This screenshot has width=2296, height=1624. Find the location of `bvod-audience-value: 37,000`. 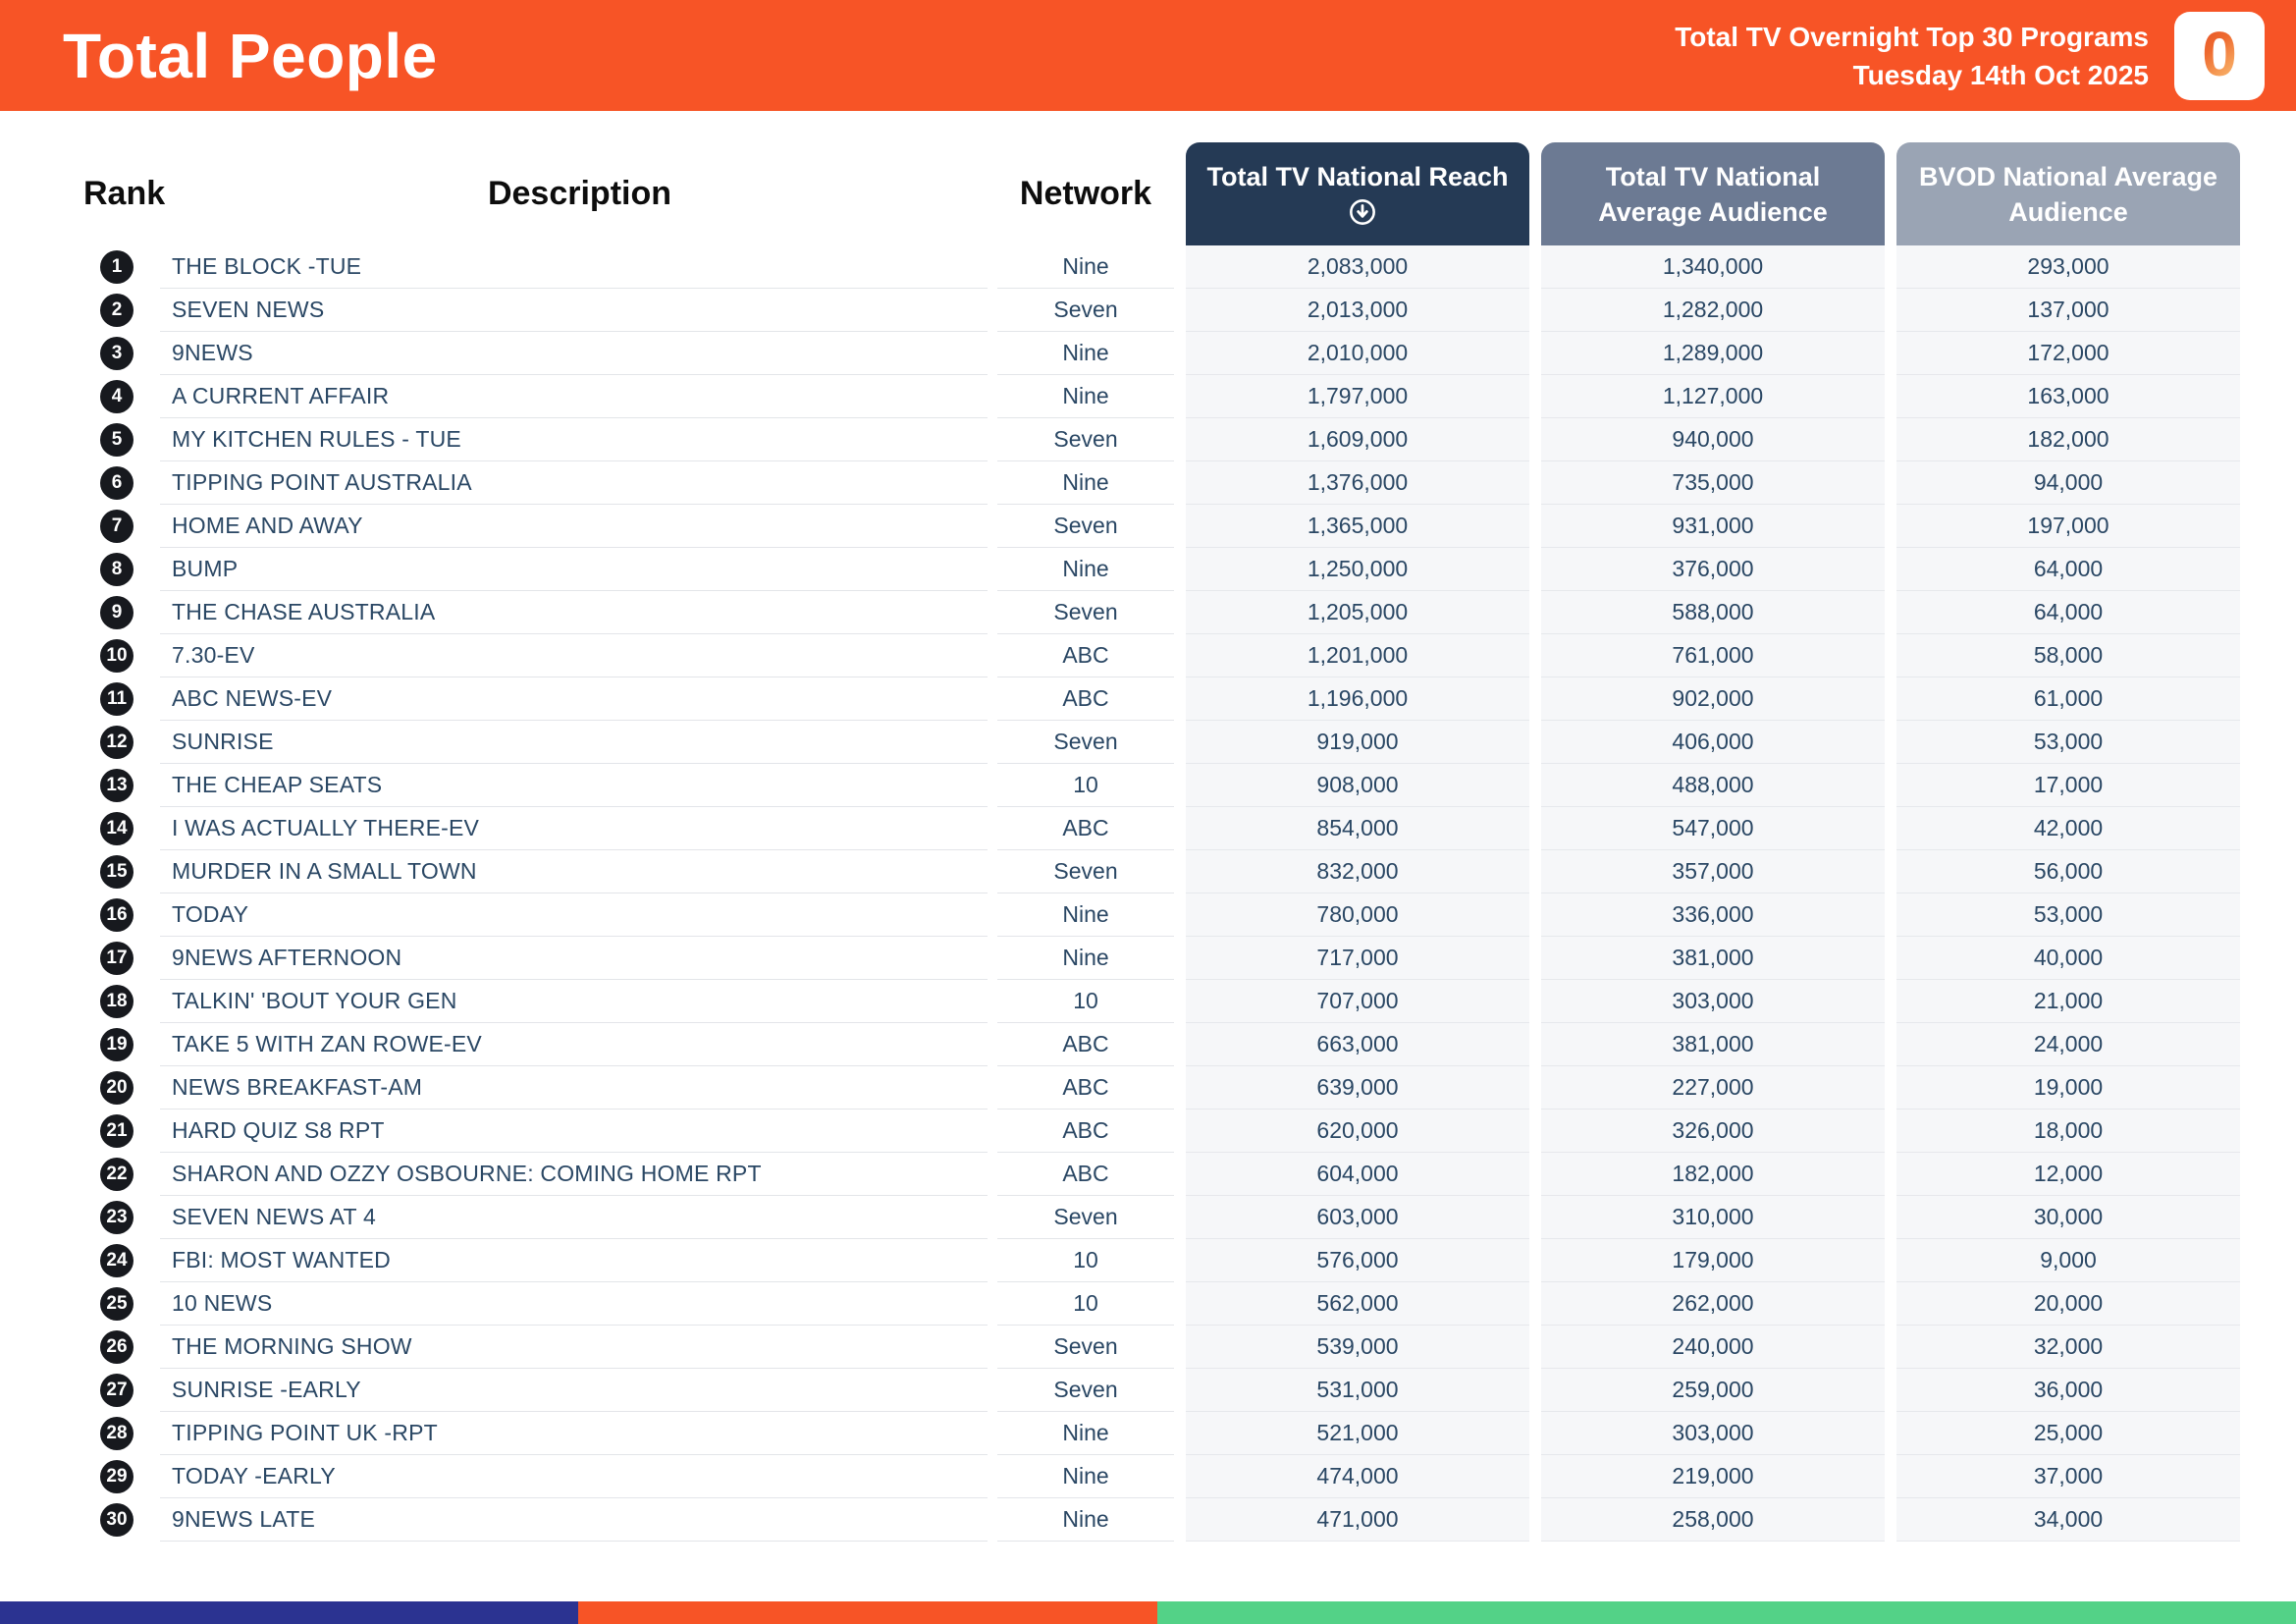

bvod-audience-value: 37,000 is located at coordinates (2068, 1476).